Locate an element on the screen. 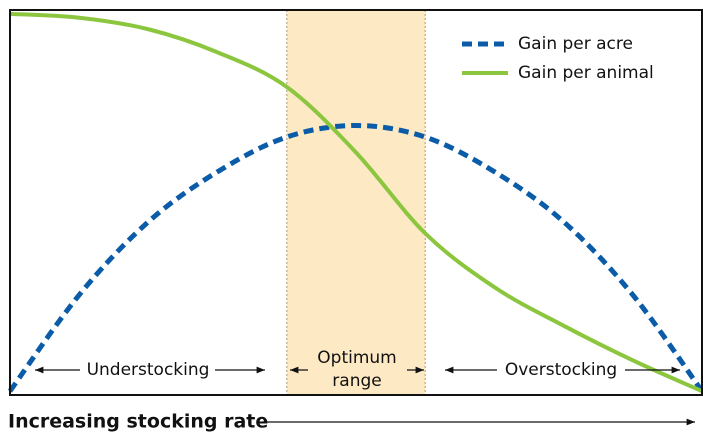 This screenshot has height=438, width=703. annotation: range is located at coordinates (356, 381).